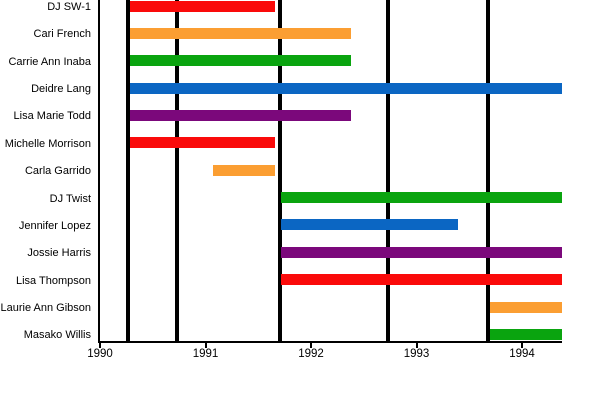 This screenshot has width=600, height=400. What do you see at coordinates (61, 89) in the screenshot?
I see `row-label: Deidre Lang` at bounding box center [61, 89].